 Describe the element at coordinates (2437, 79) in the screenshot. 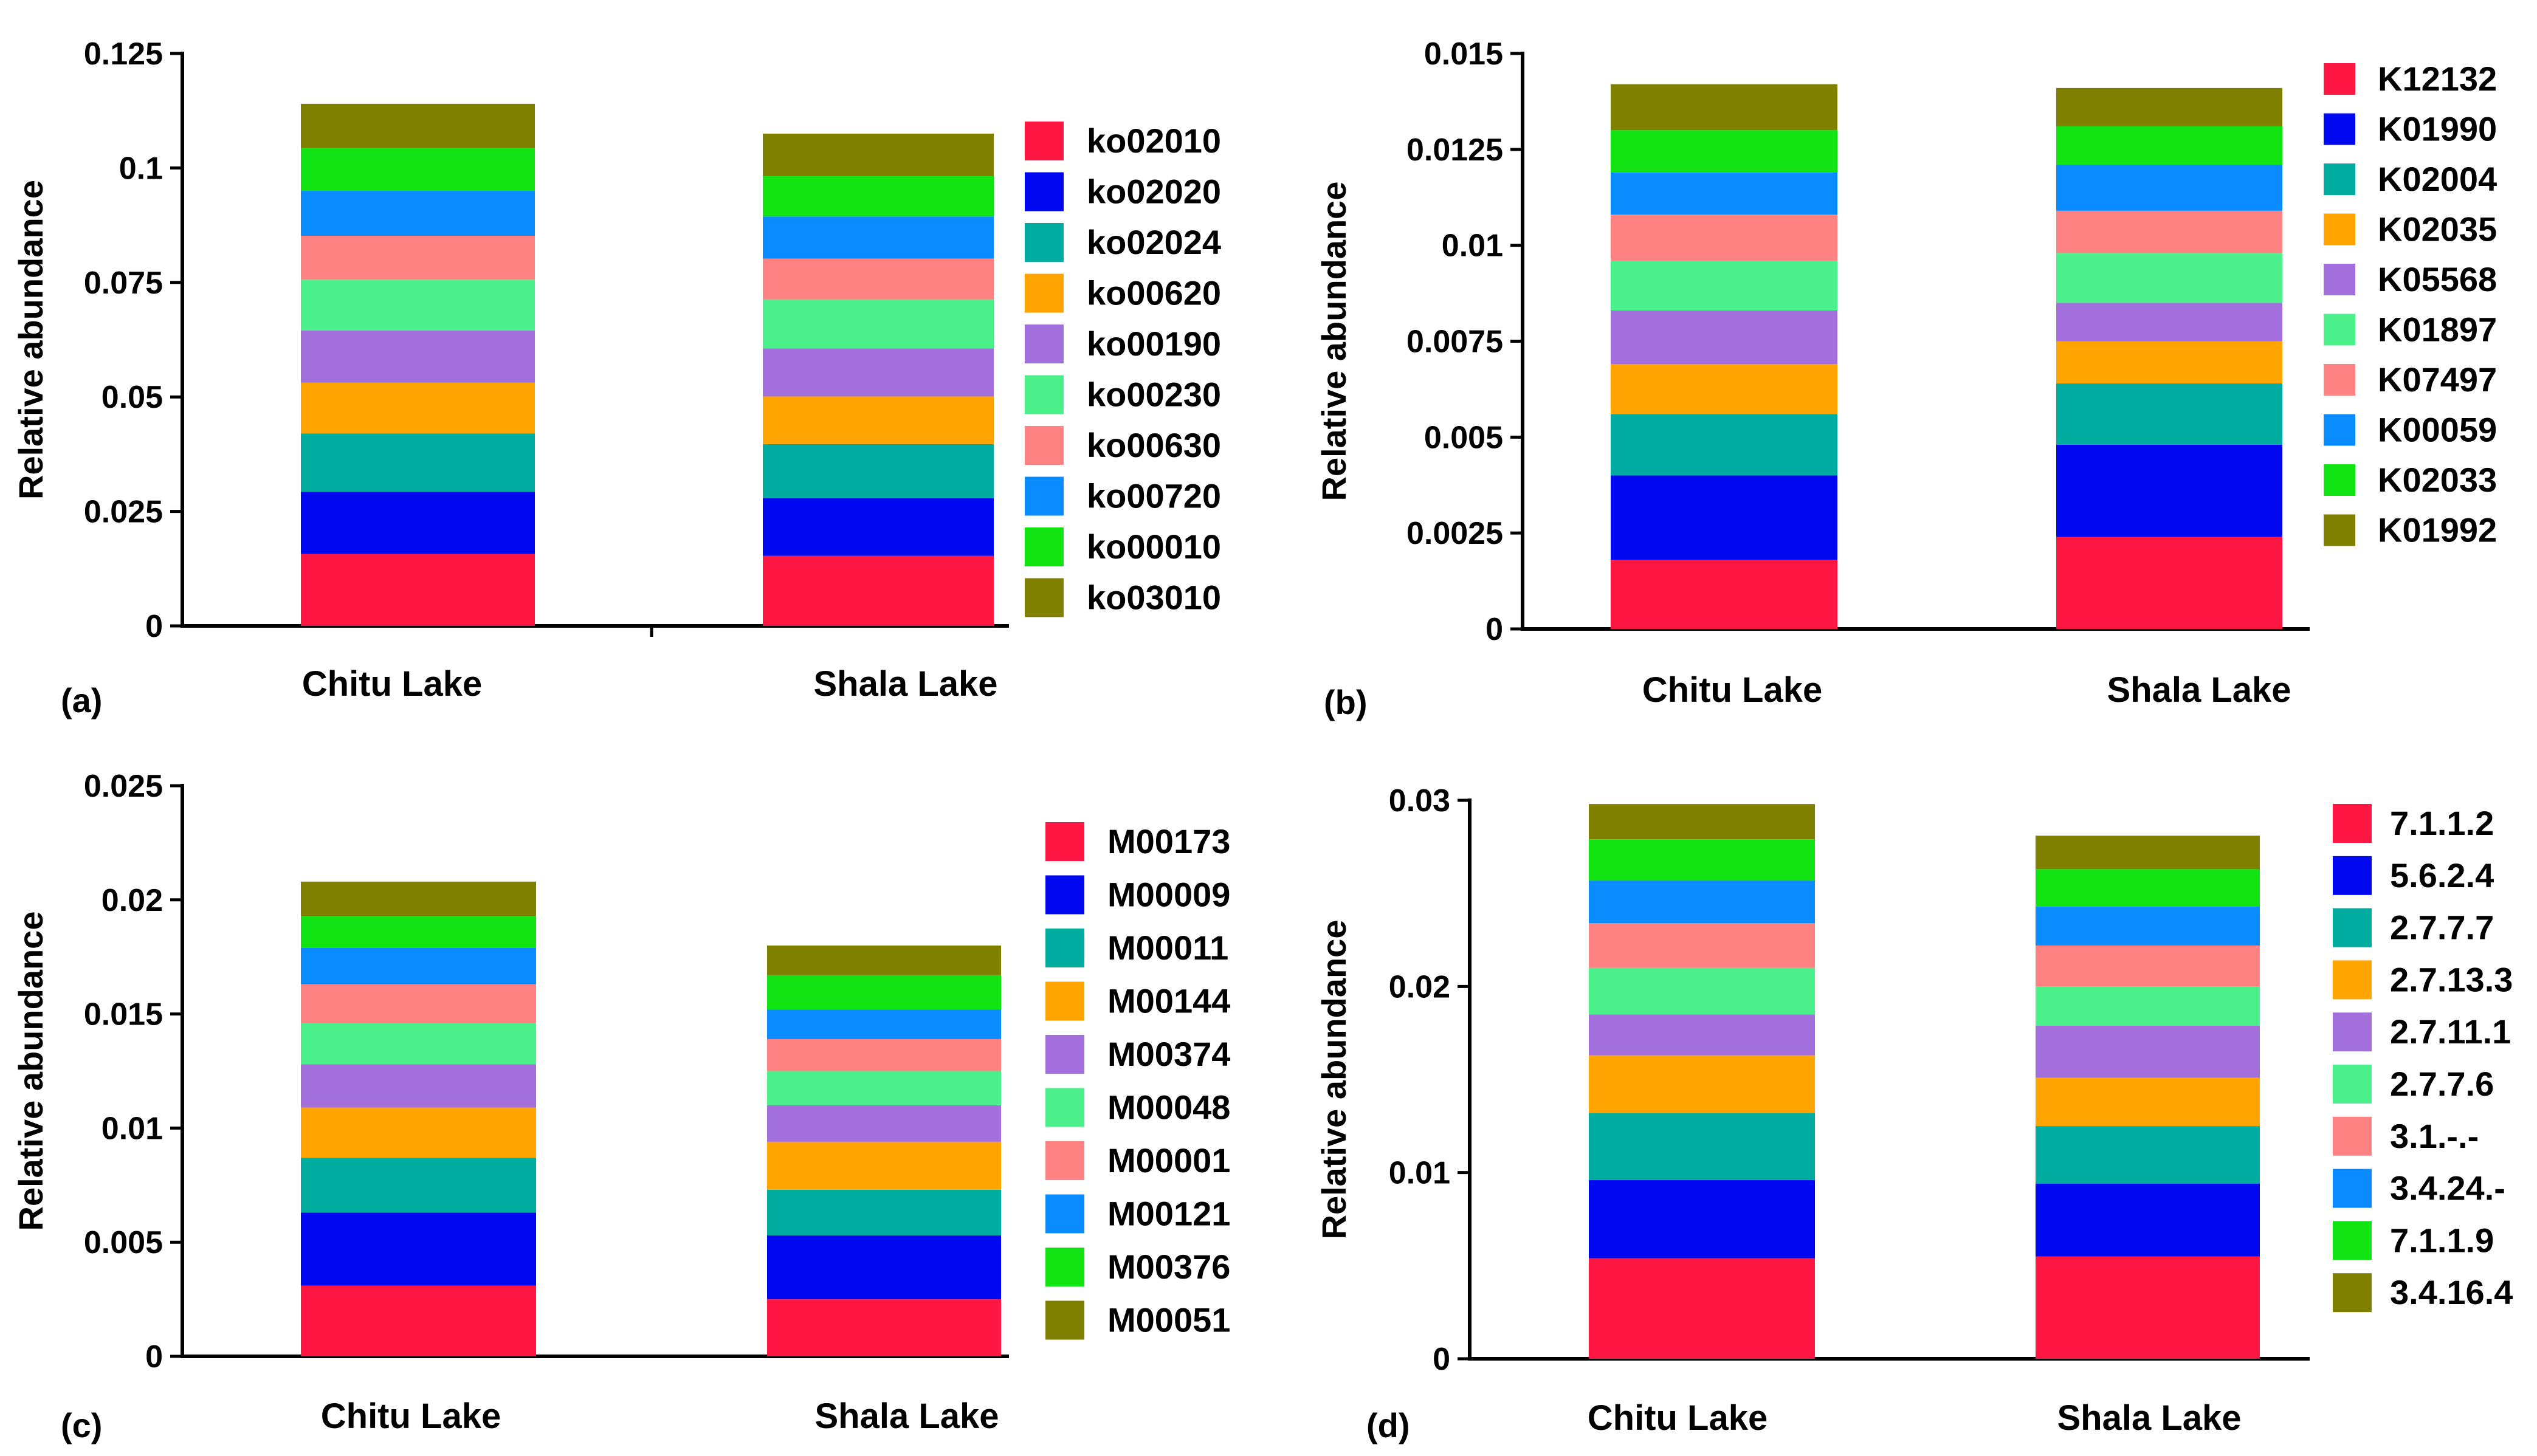

I see `legend-label: K12132` at that location.